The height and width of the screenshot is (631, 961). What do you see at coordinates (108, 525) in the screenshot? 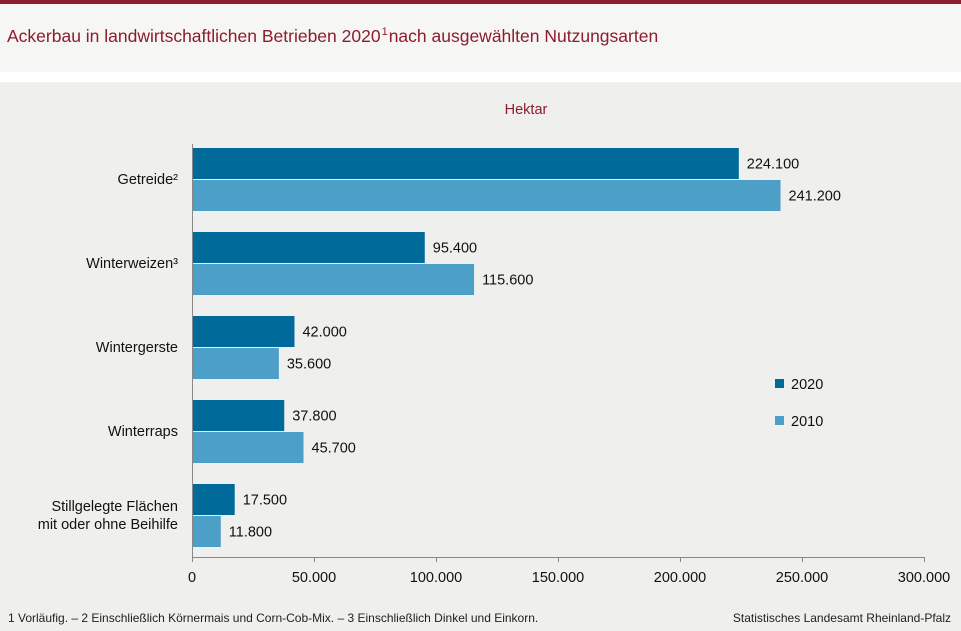
I see `category-label: mit oder ohne Beihilfe` at bounding box center [108, 525].